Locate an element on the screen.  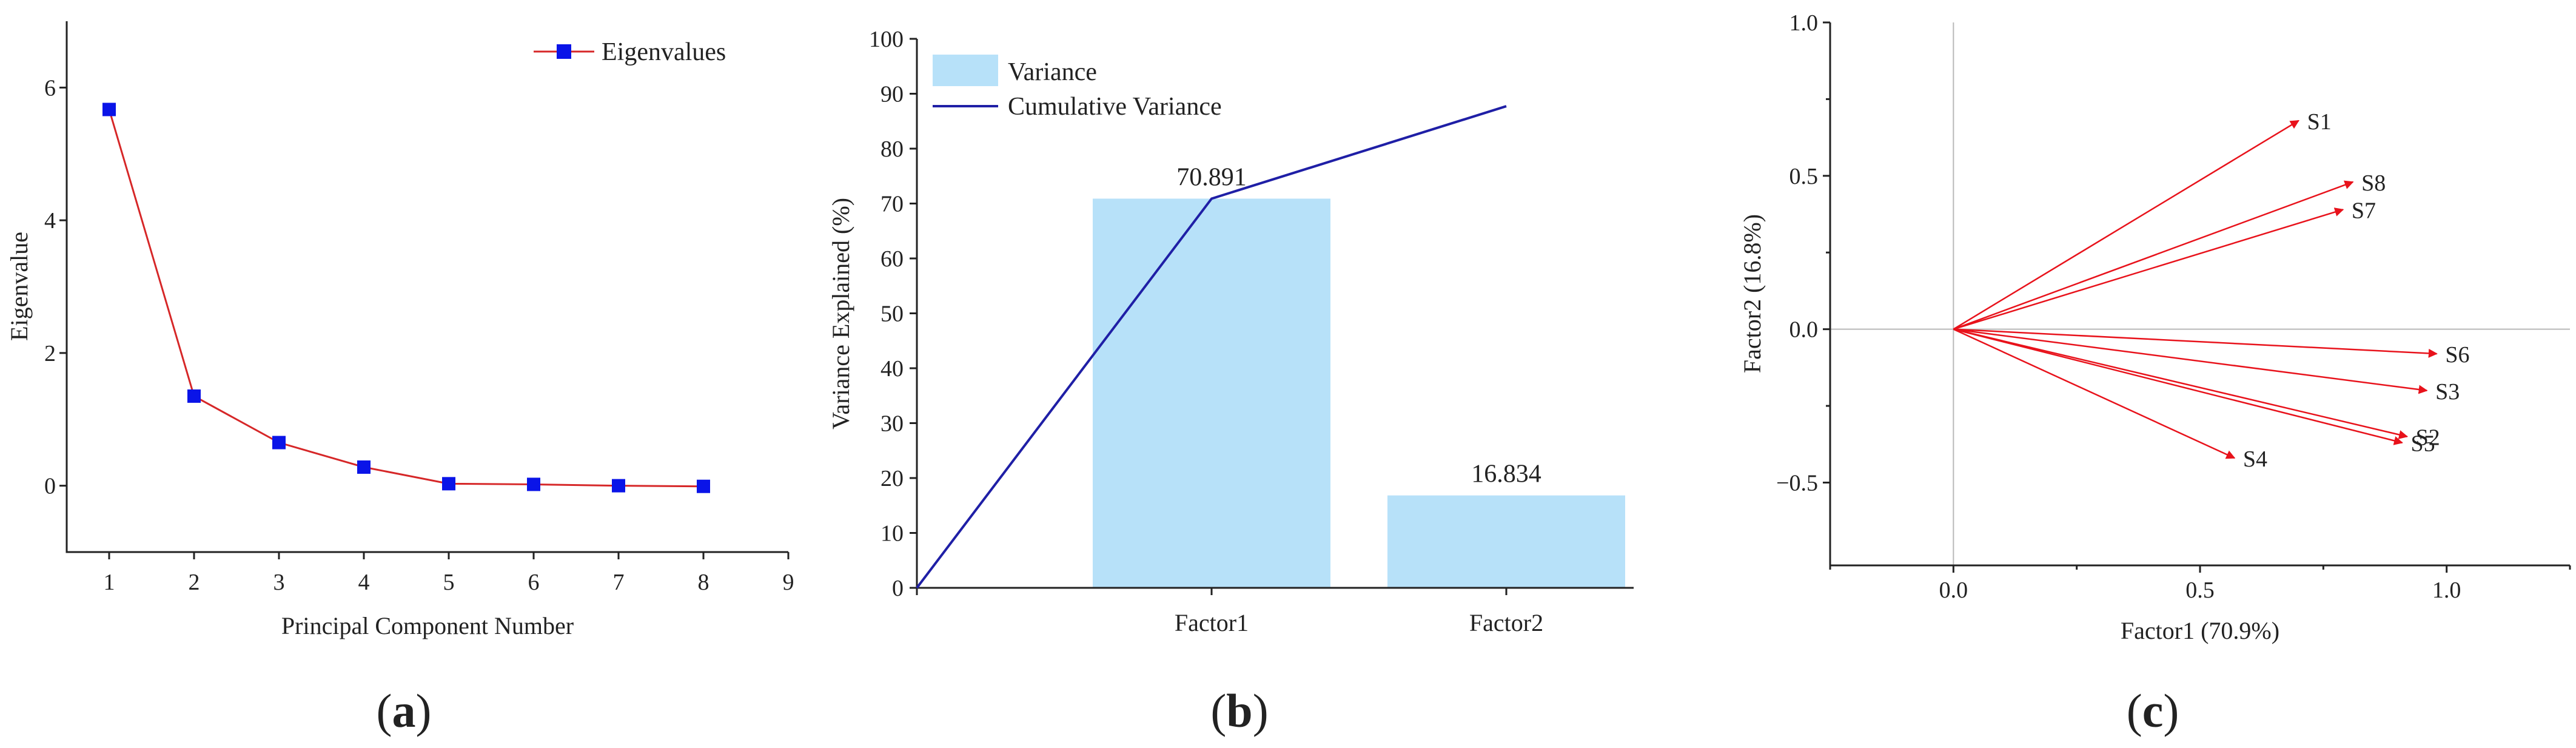
vector-label-s1: S1 is located at coordinates (2319, 122).